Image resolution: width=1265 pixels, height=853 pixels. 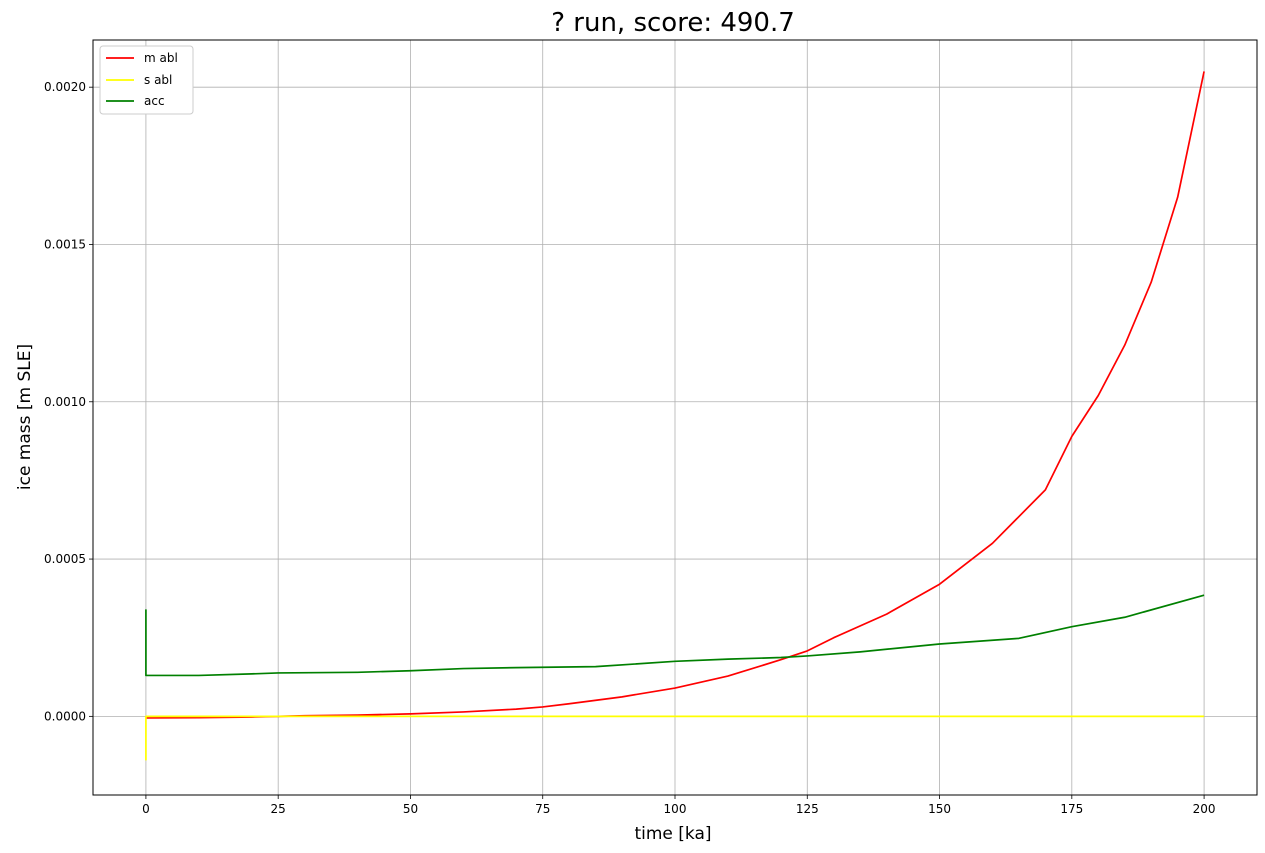 What do you see at coordinates (161, 58) in the screenshot?
I see `legend-label-m-abl: m abl` at bounding box center [161, 58].